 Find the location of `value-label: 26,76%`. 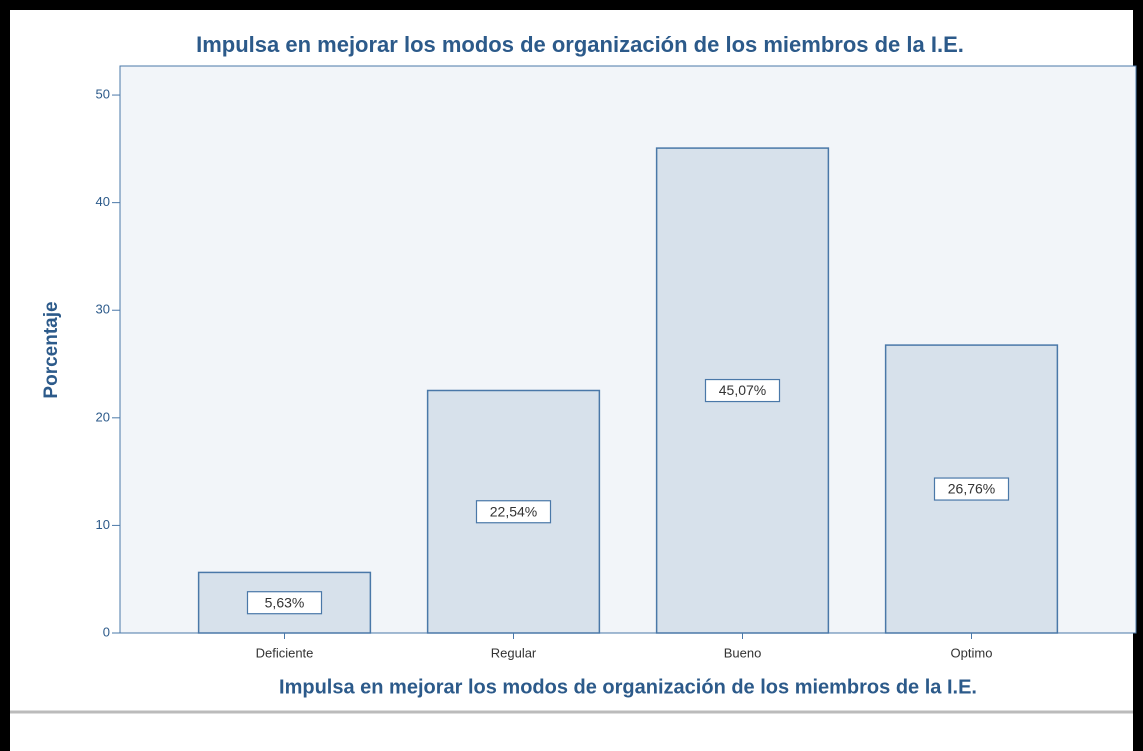

value-label: 26,76% is located at coordinates (971, 489).